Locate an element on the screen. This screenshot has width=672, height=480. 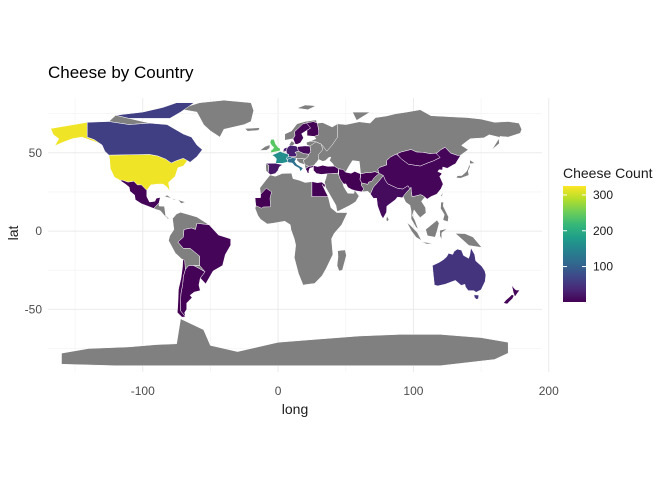
country-turkey is located at coordinates (326, 170).